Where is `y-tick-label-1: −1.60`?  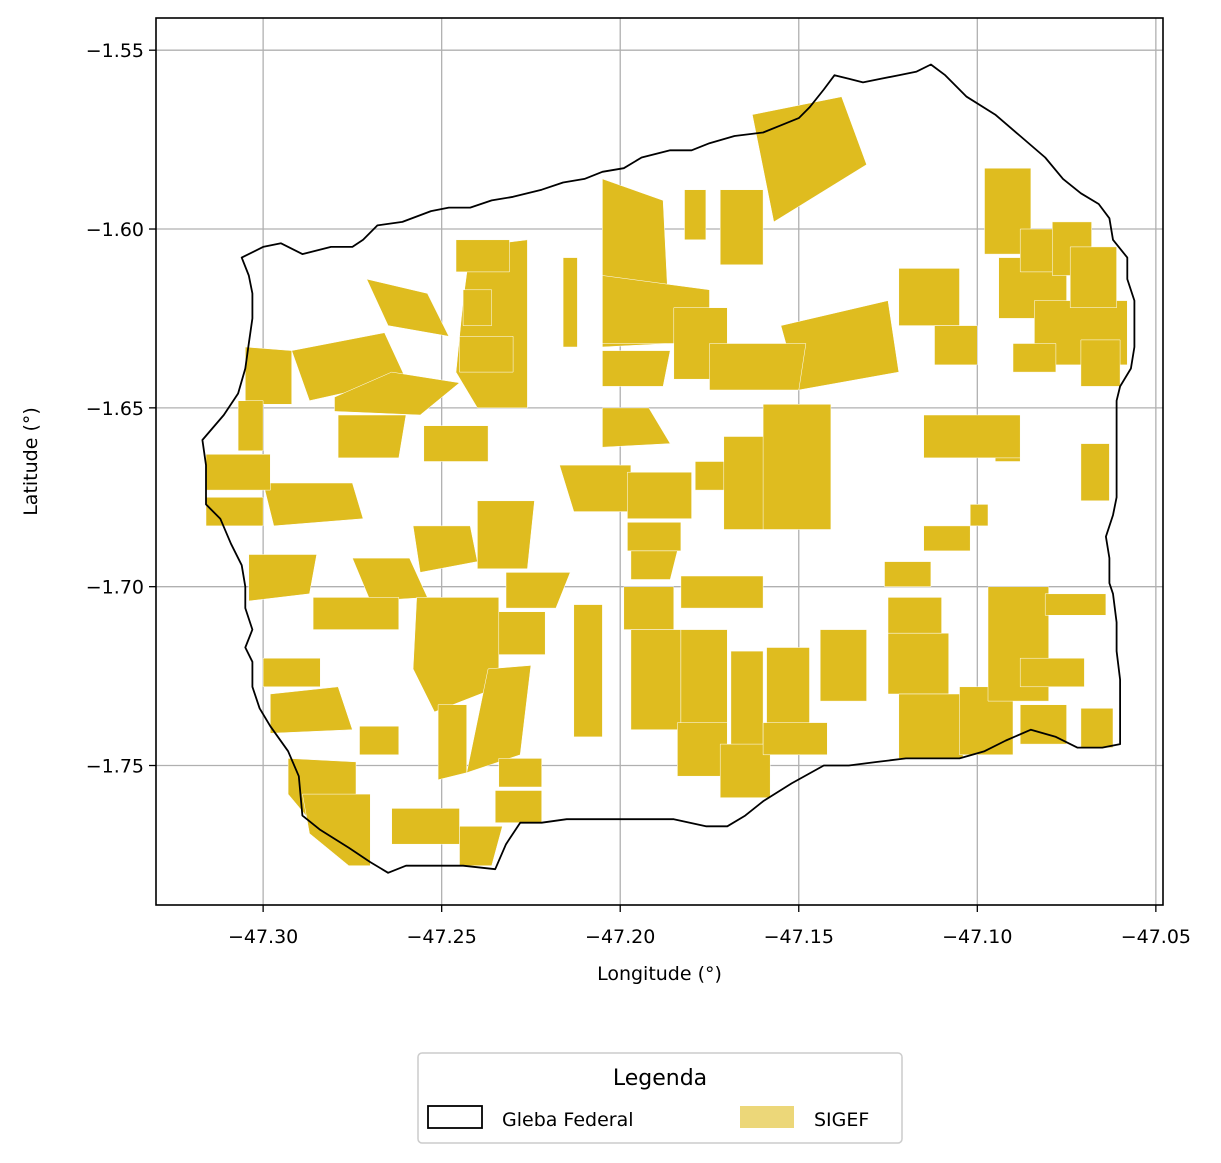
y-tick-label-1: −1.60 is located at coordinates (115, 230).